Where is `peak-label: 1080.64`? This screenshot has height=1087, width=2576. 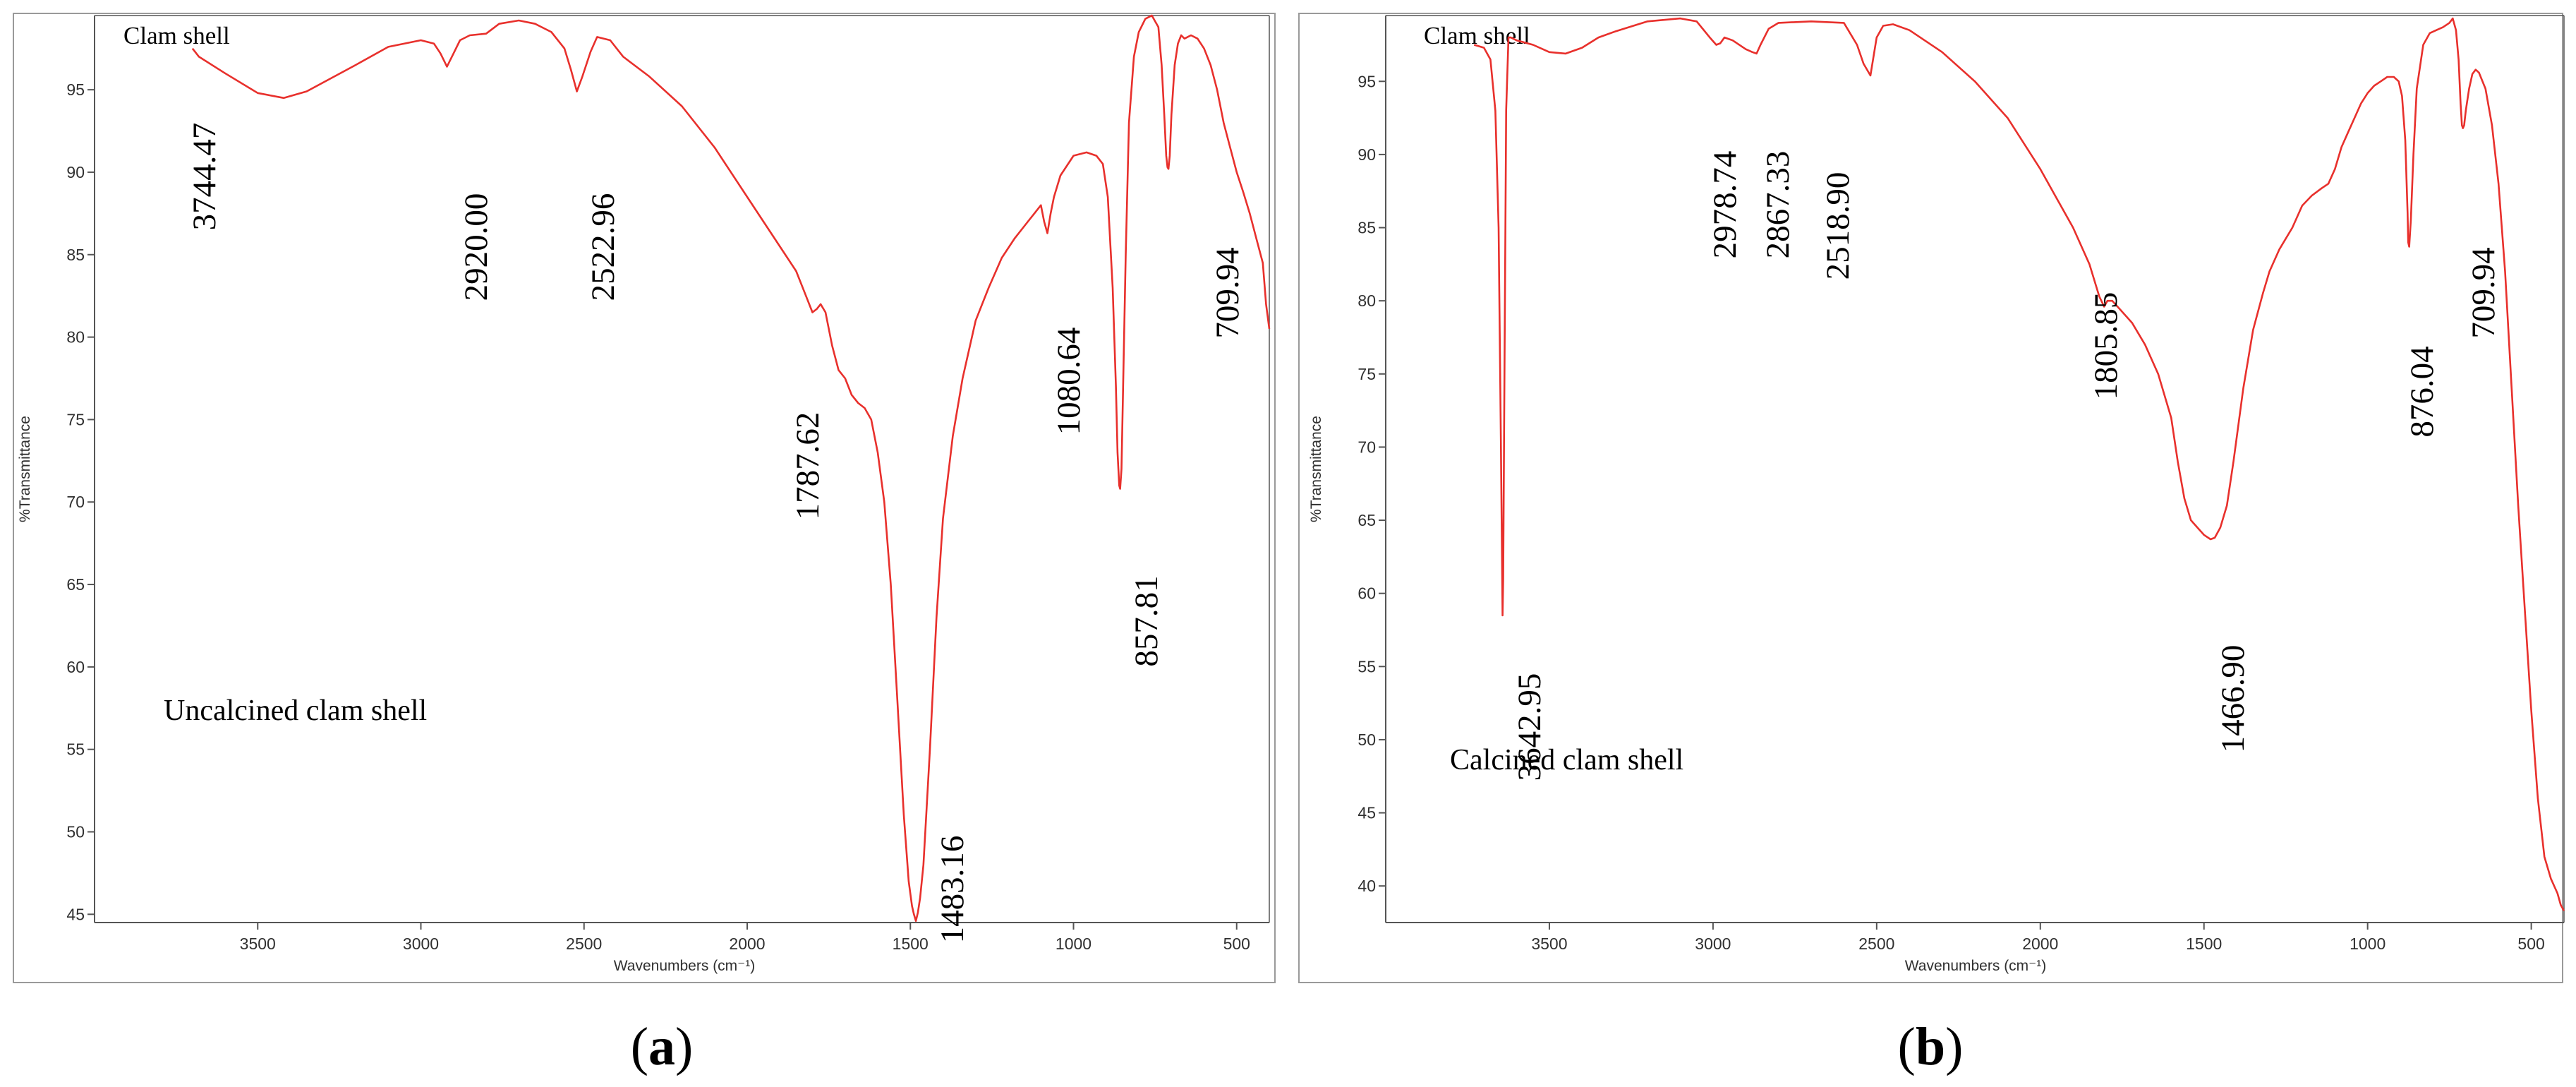
peak-label: 1080.64 is located at coordinates (1069, 382).